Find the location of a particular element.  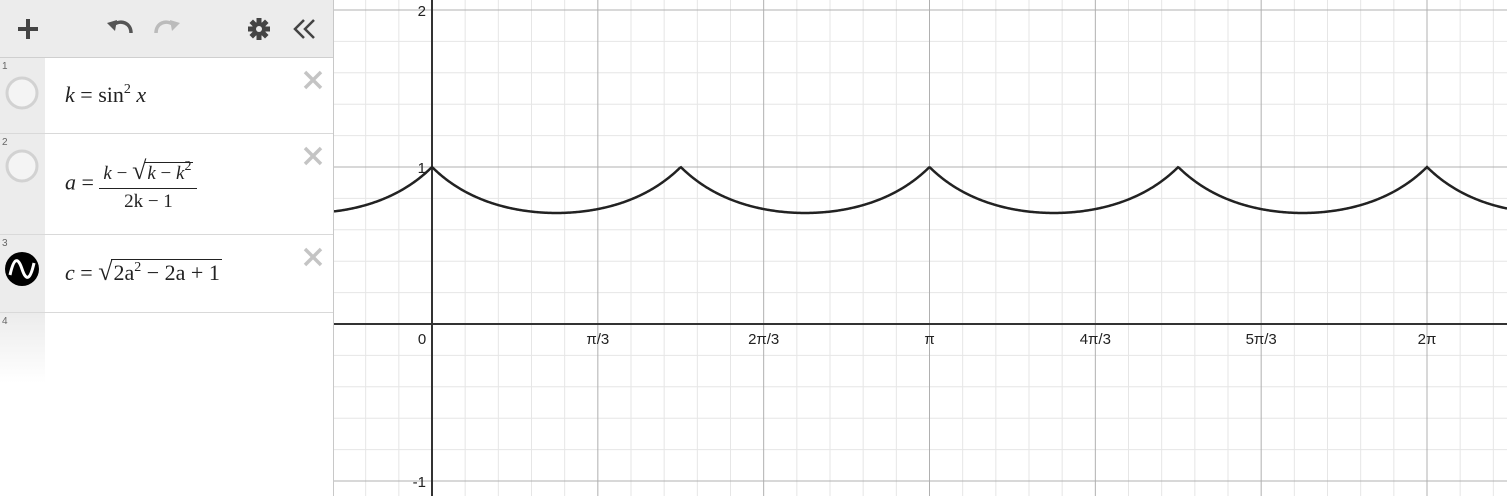

expression-list: 1 k = sin2 x 2 a = k − √k is located at coordinates (166, 185).